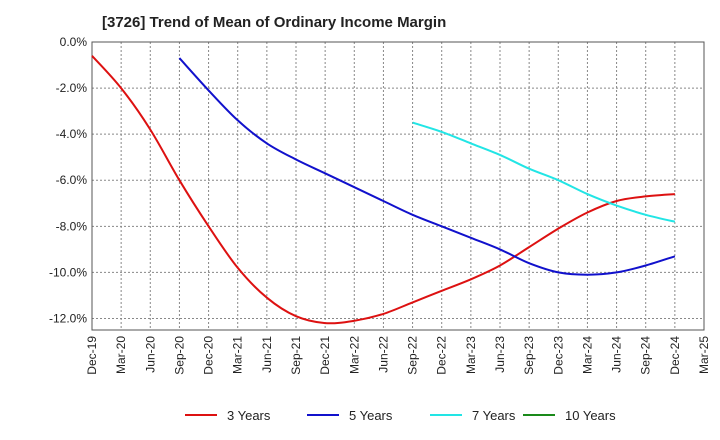 The height and width of the screenshot is (440, 720). What do you see at coordinates (587, 355) in the screenshot?
I see `x-tick-label: Mar-24` at bounding box center [587, 355].